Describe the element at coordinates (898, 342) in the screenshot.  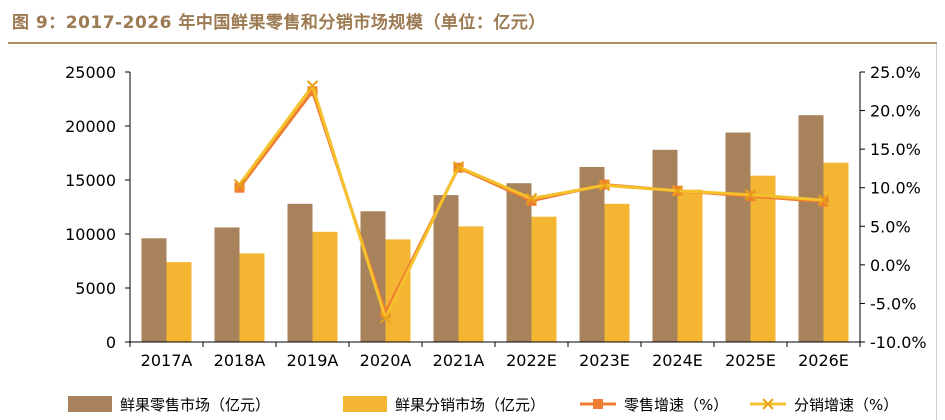
I see `right-tick-label-0: -10.0%` at that location.